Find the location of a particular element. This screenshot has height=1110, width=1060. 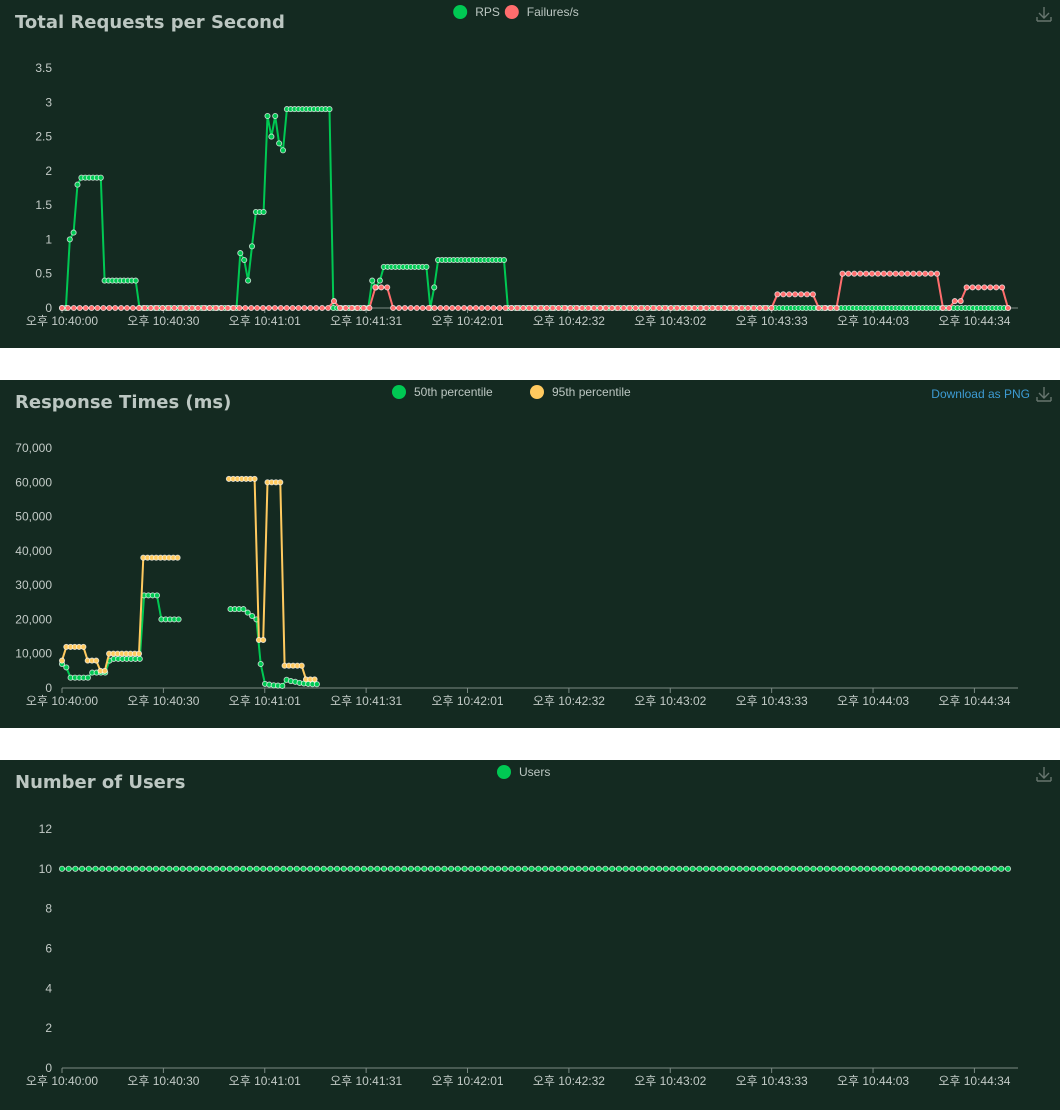

legend-label: 50th percentile is located at coordinates (453, 392).